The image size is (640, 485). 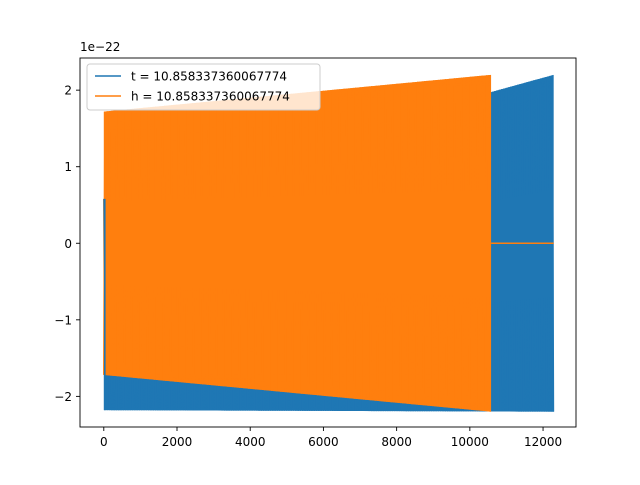 I want to click on x-tick-label: 10000, so click(x=470, y=442).